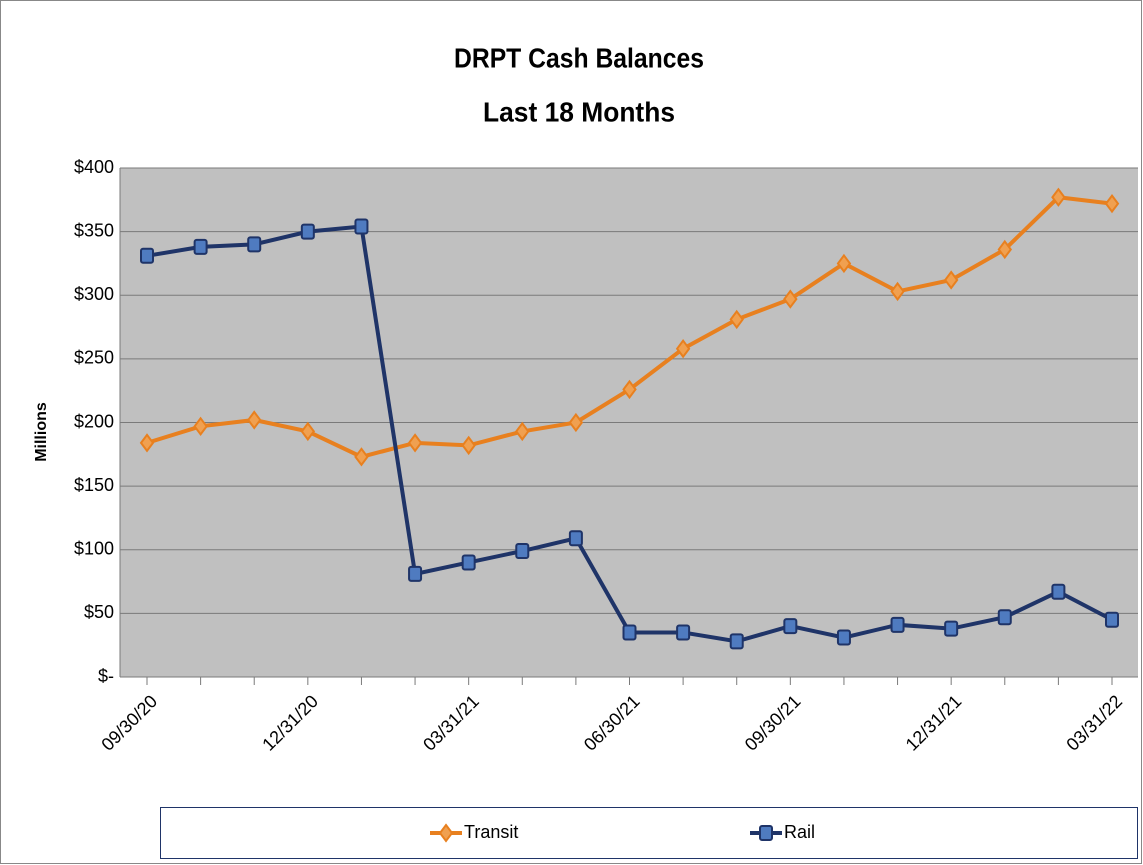  What do you see at coordinates (94, 485) in the screenshot?
I see `y-tick-label: $150` at bounding box center [94, 485].